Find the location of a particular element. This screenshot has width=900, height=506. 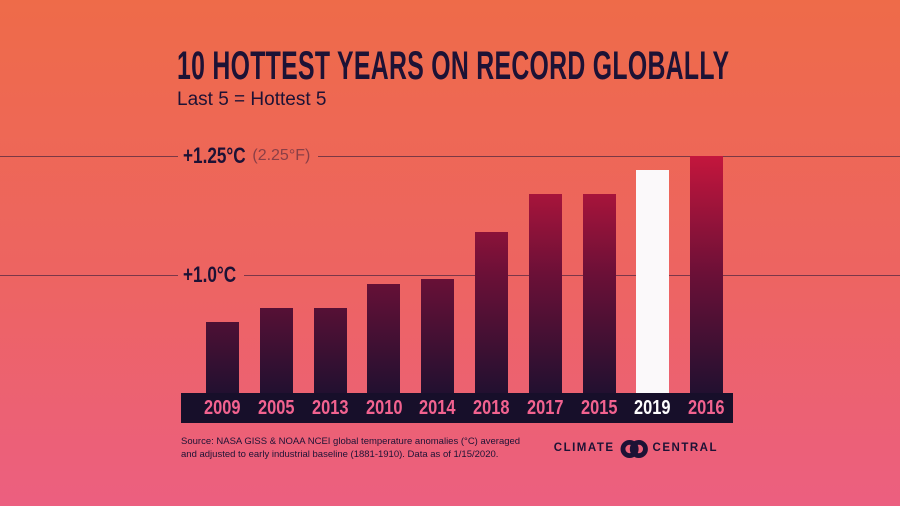

page-subtitle: Last 5 = Hottest 5 is located at coordinates (252, 99).